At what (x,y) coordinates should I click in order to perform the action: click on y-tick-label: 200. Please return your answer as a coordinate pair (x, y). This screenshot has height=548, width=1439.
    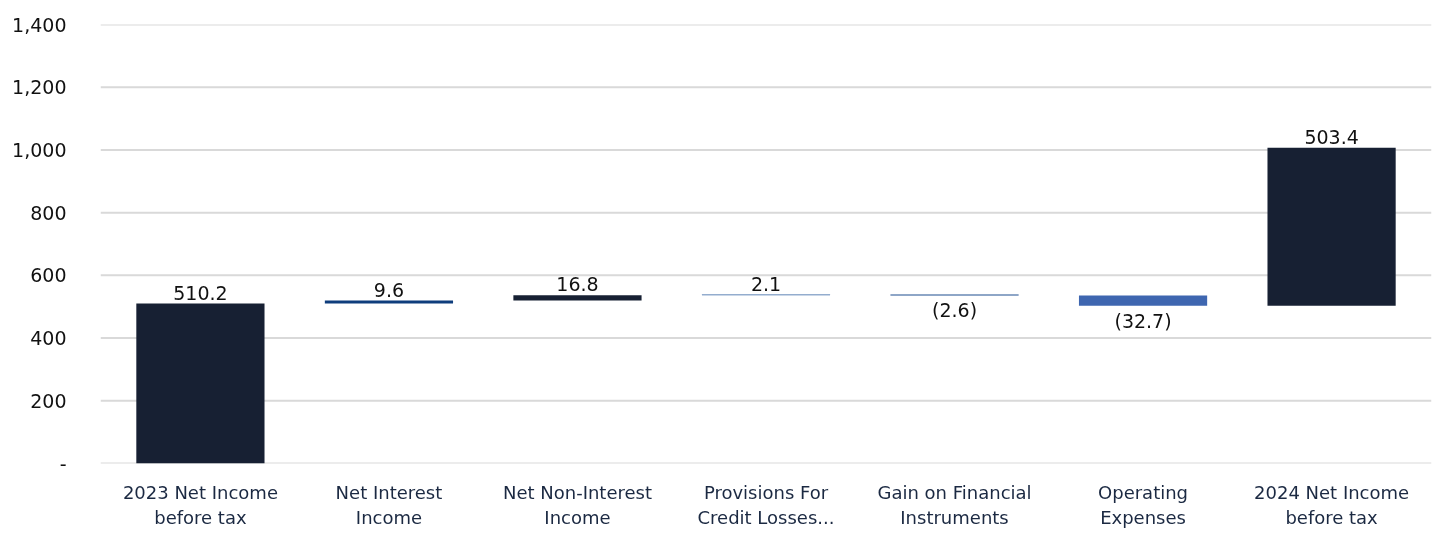
    Looking at the image, I should click on (48, 400).